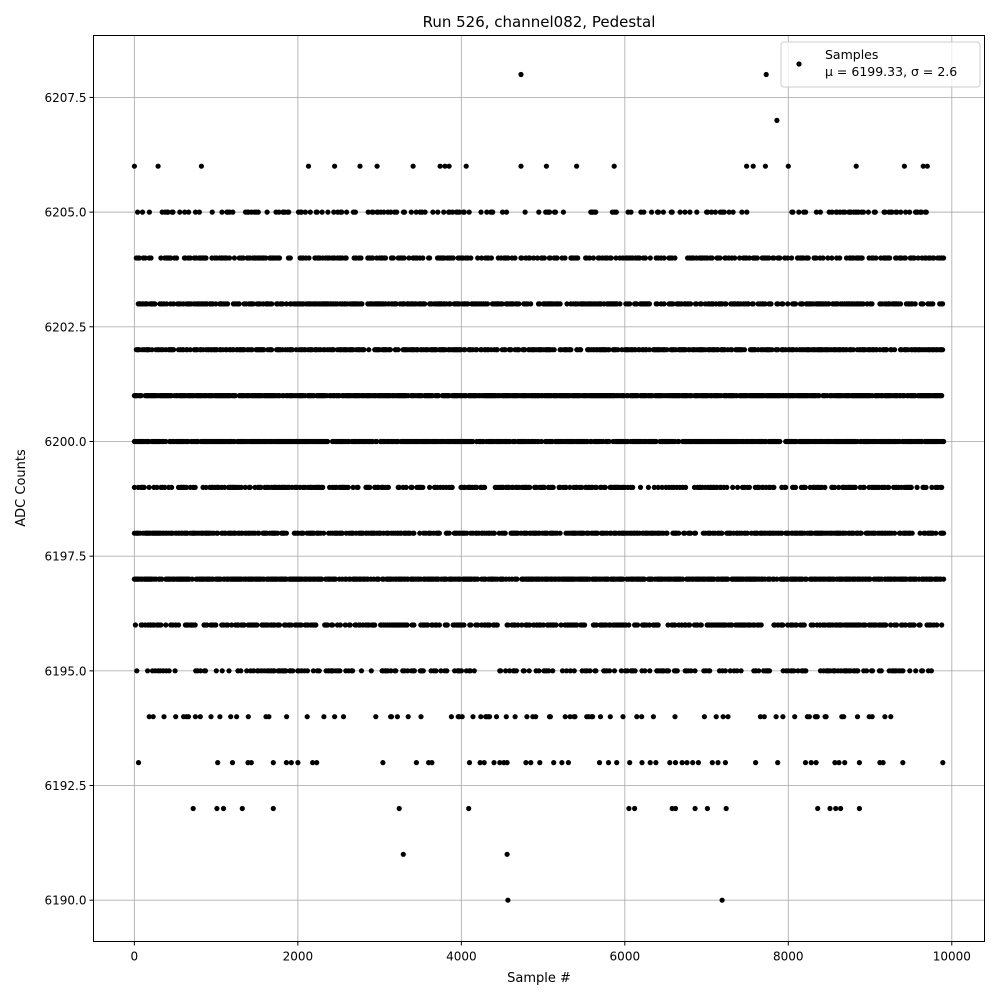 The height and width of the screenshot is (1000, 1000). I want to click on y-axis-label: ADC Counts, so click(21, 488).